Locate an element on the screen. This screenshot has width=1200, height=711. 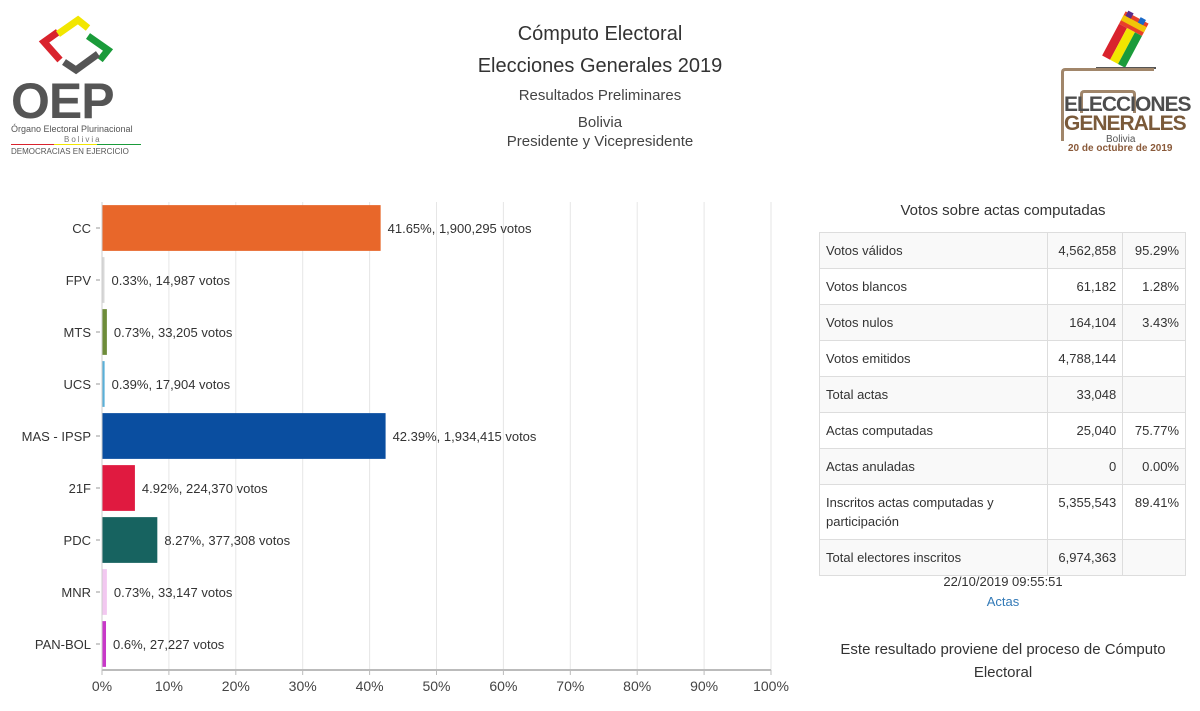
category-label: FPV is located at coordinates (79, 280).